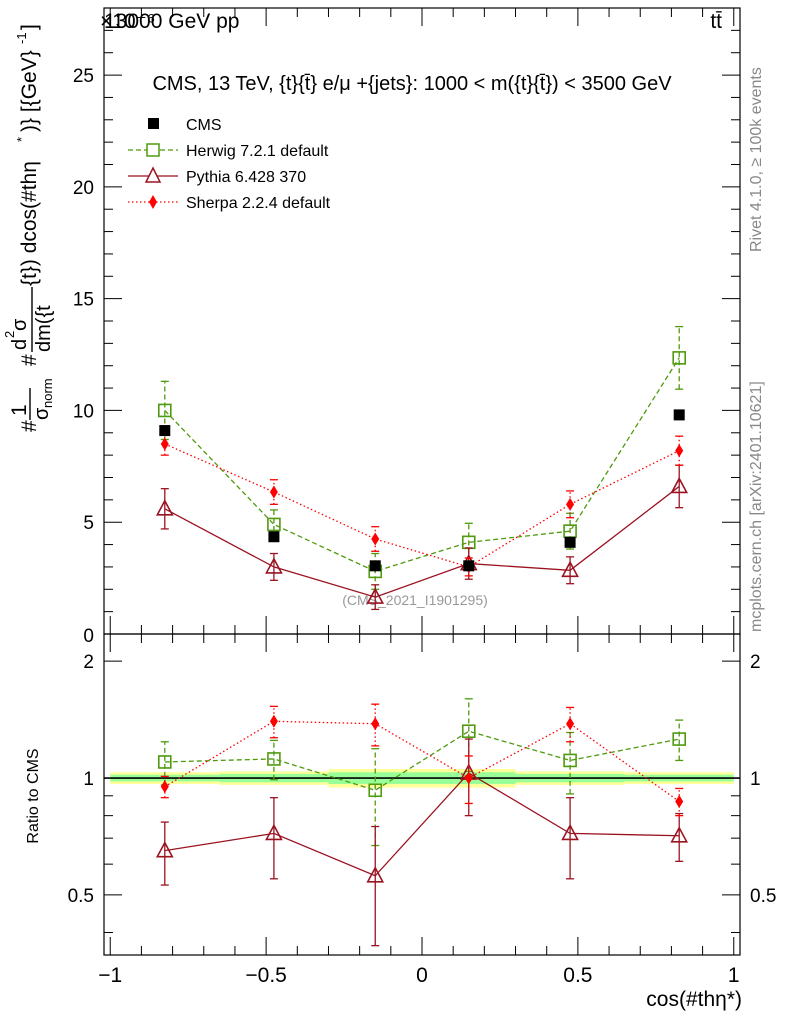 This screenshot has width=786, height=1024. What do you see at coordinates (258, 203) in the screenshot?
I see `legend-label-sherpa: Sherpa 2.2.4 default` at bounding box center [258, 203].